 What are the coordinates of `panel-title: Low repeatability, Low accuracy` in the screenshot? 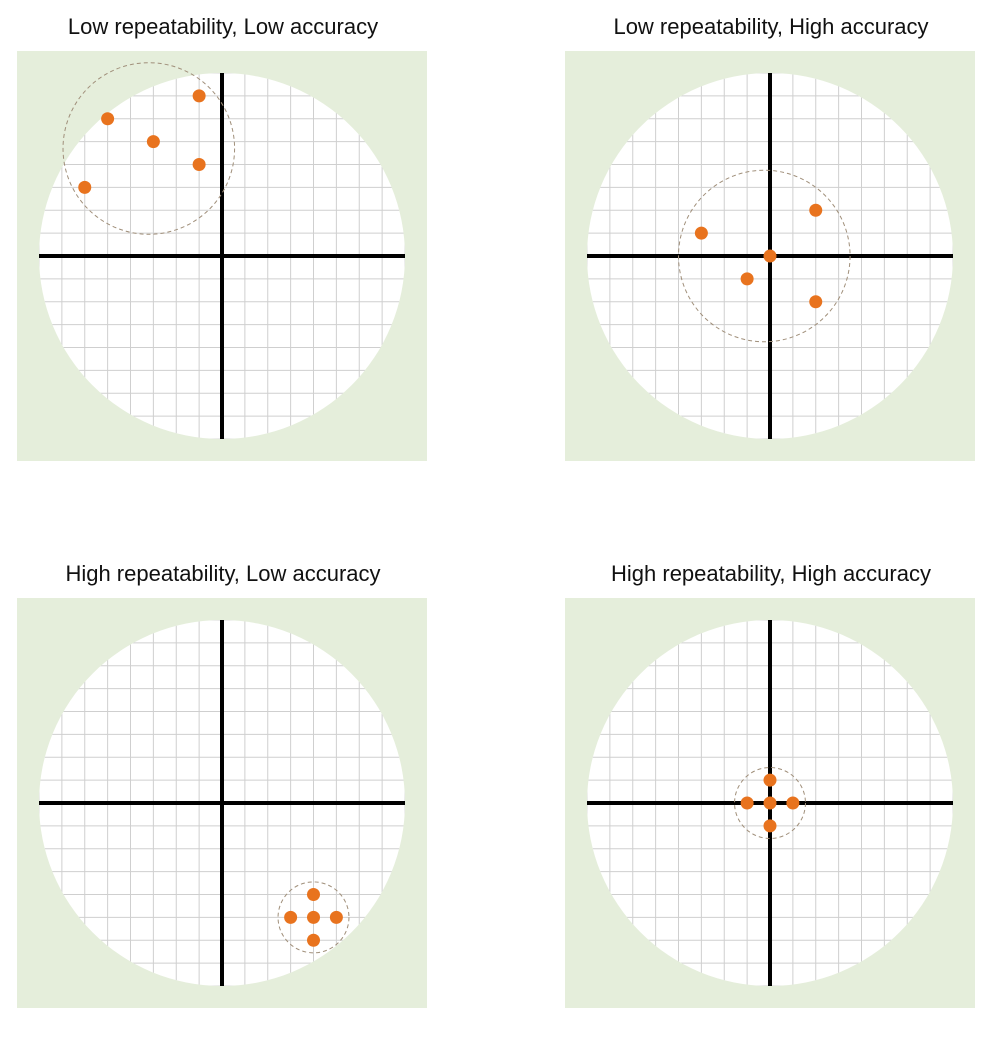 It's located at (223, 26).